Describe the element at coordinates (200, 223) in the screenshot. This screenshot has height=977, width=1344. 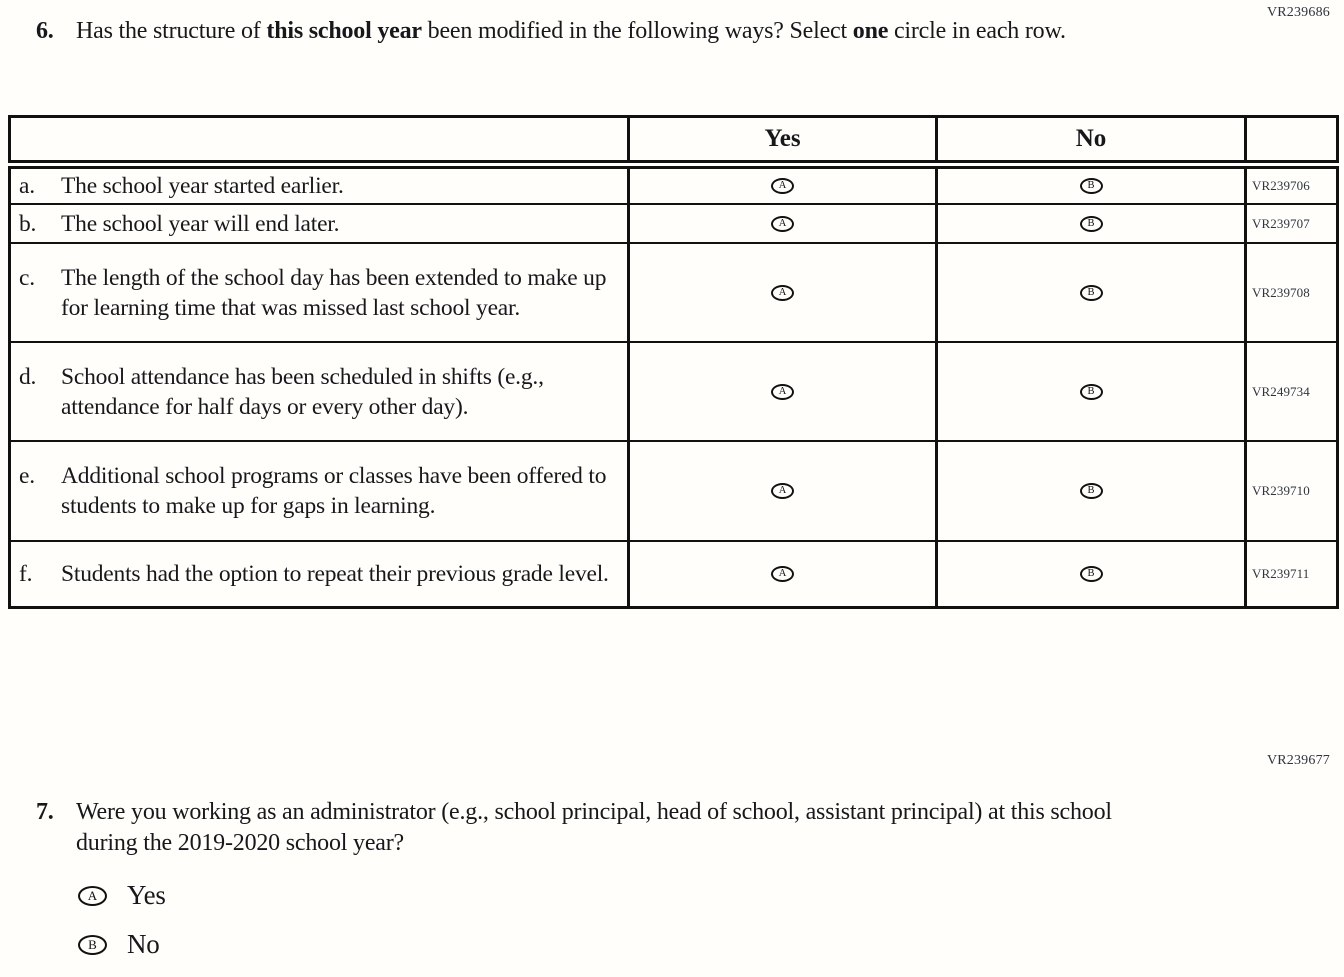
I see `row-statement: The school year will end later.` at that location.